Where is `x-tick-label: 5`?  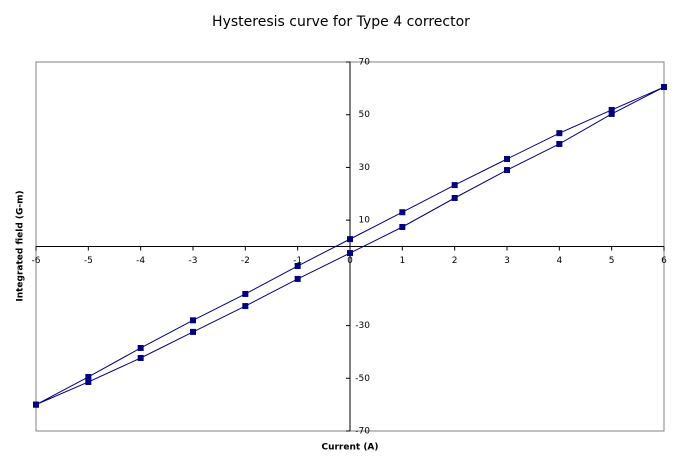 x-tick-label: 5 is located at coordinates (612, 261).